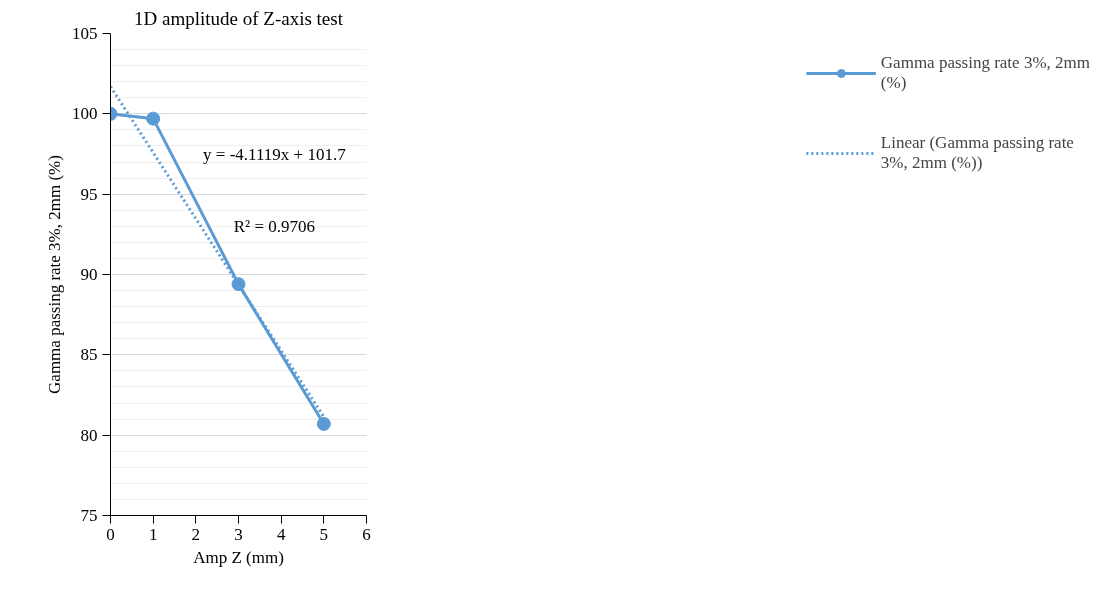  Describe the element at coordinates (89, 435) in the screenshot. I see `y-tick-label: 80` at that location.